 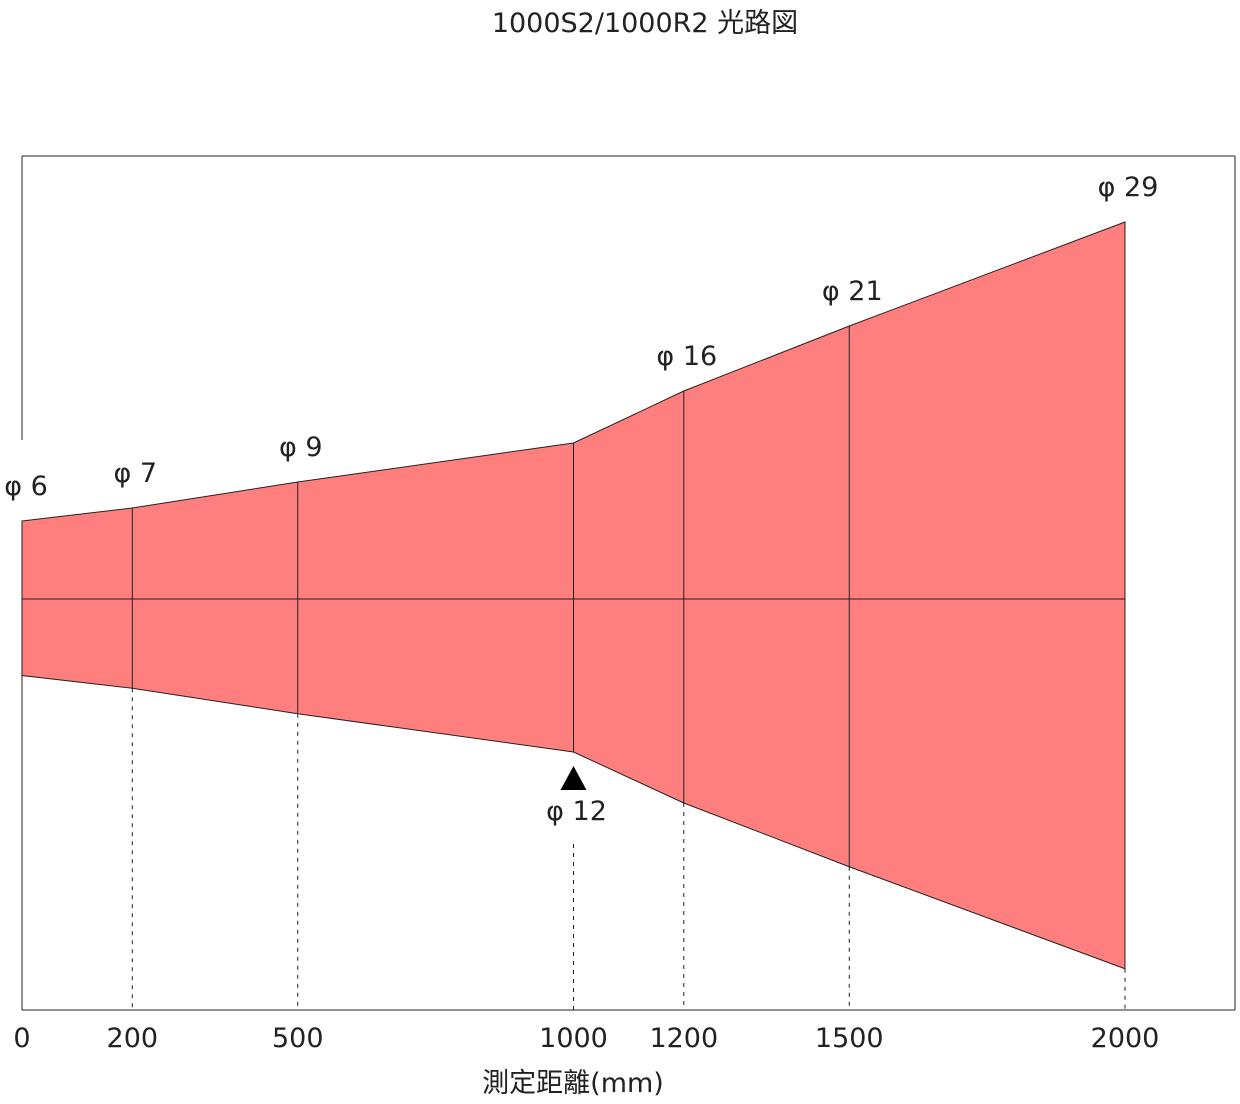 What do you see at coordinates (1128, 187) in the screenshot?
I see `diameter-label-2000: φ 29` at bounding box center [1128, 187].